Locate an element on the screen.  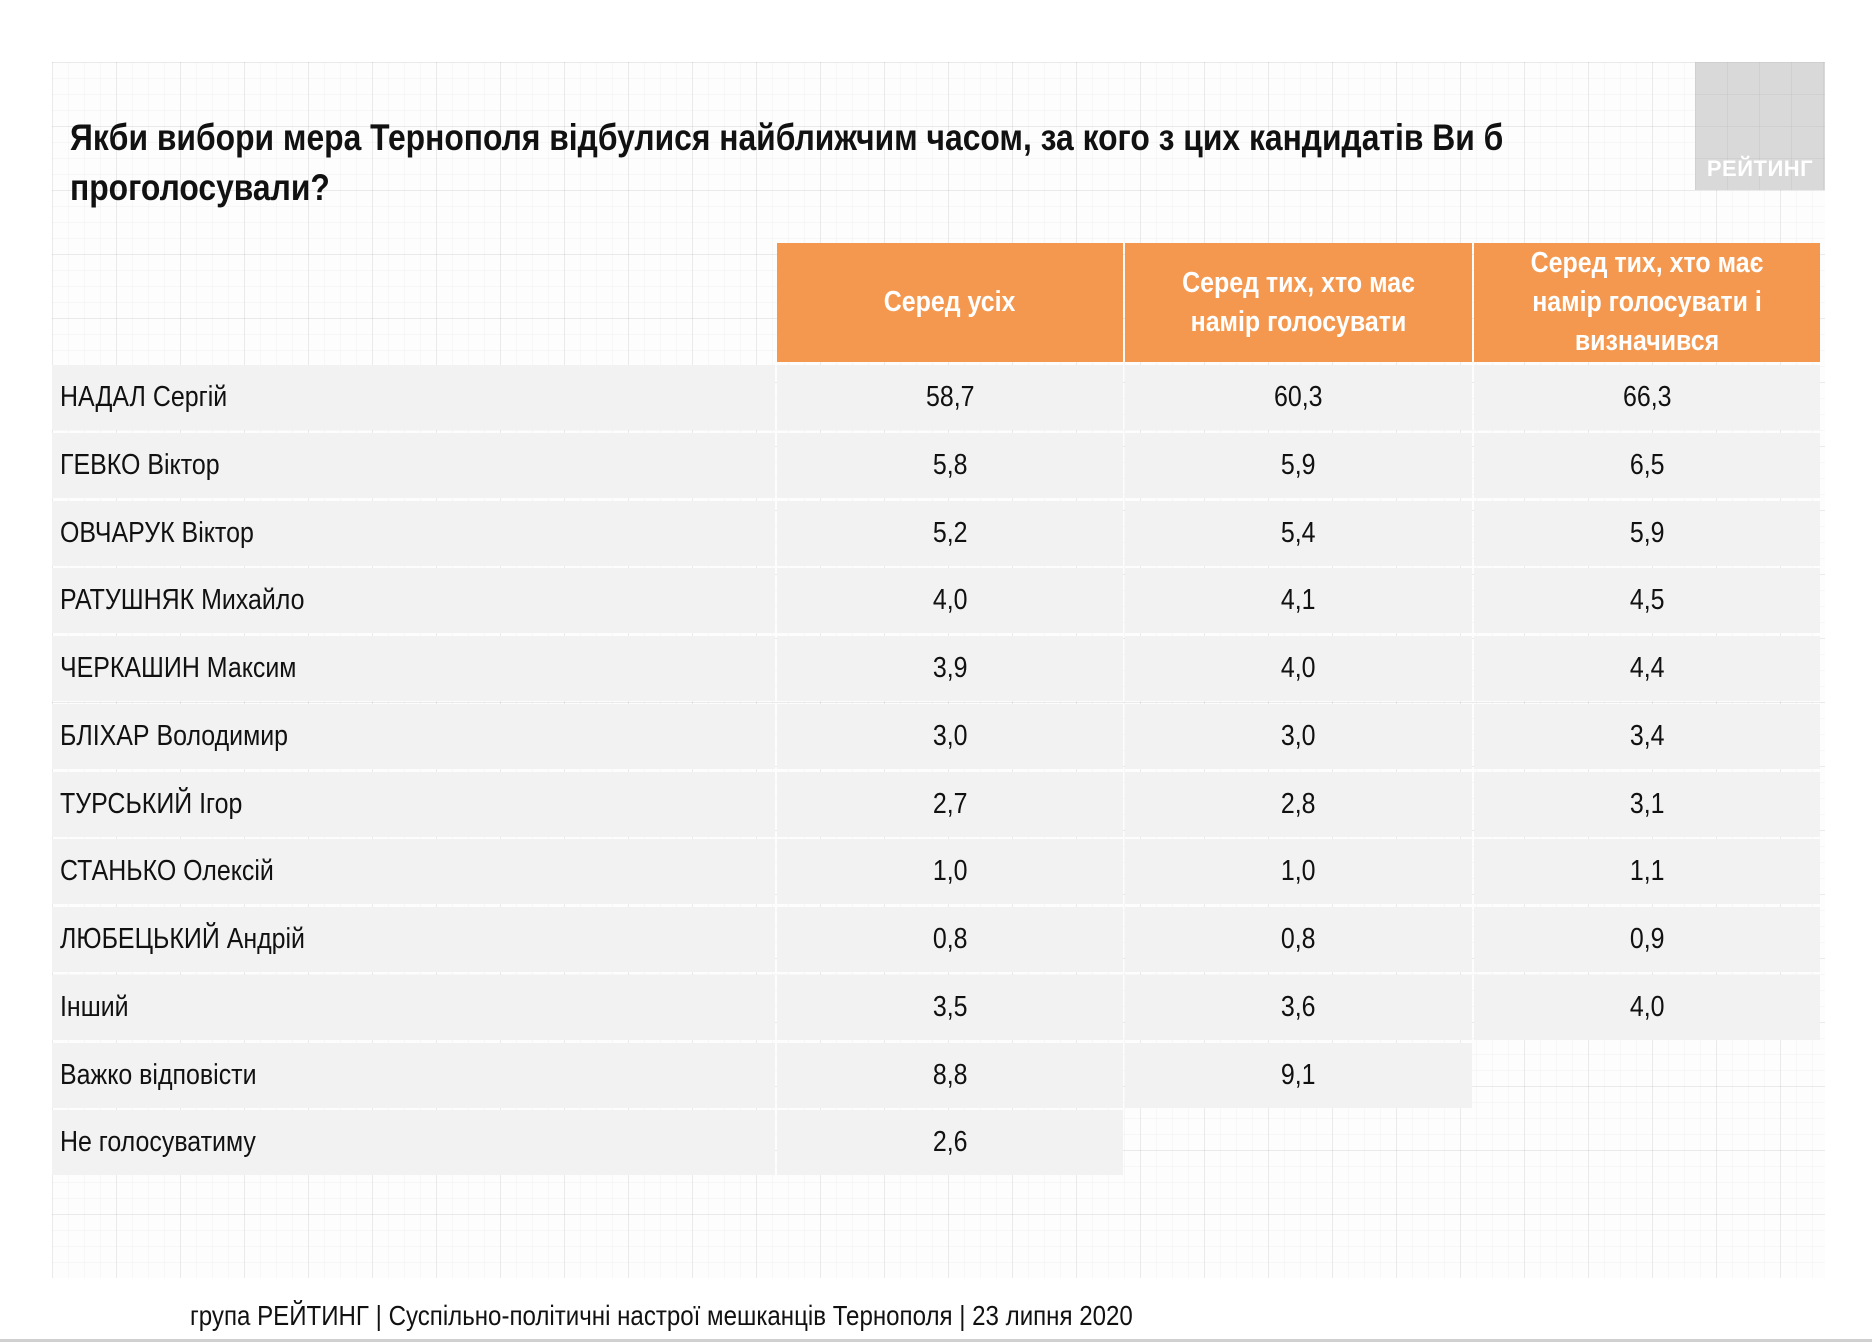
logo-text: РЕЙТИНГ is located at coordinates (1760, 168).